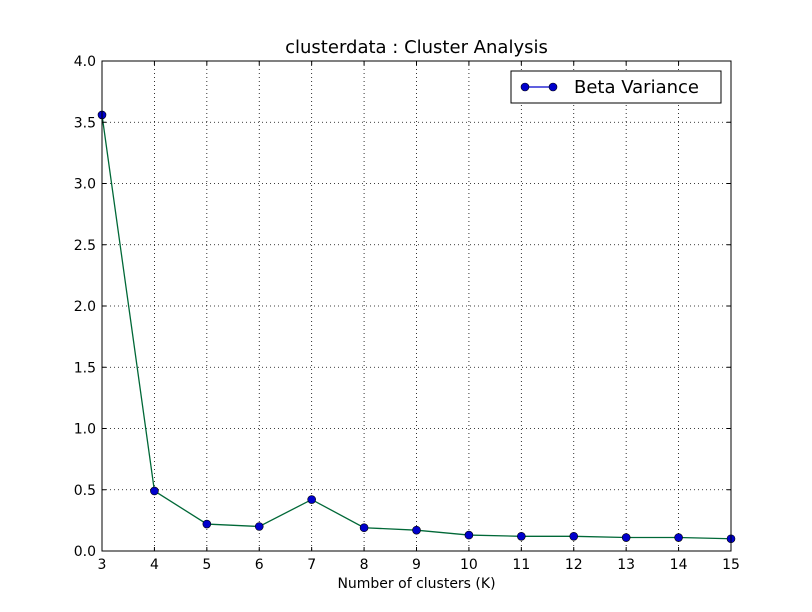  What do you see at coordinates (85, 491) in the screenshot?
I see `y-tick-label: 0.5` at bounding box center [85, 491].